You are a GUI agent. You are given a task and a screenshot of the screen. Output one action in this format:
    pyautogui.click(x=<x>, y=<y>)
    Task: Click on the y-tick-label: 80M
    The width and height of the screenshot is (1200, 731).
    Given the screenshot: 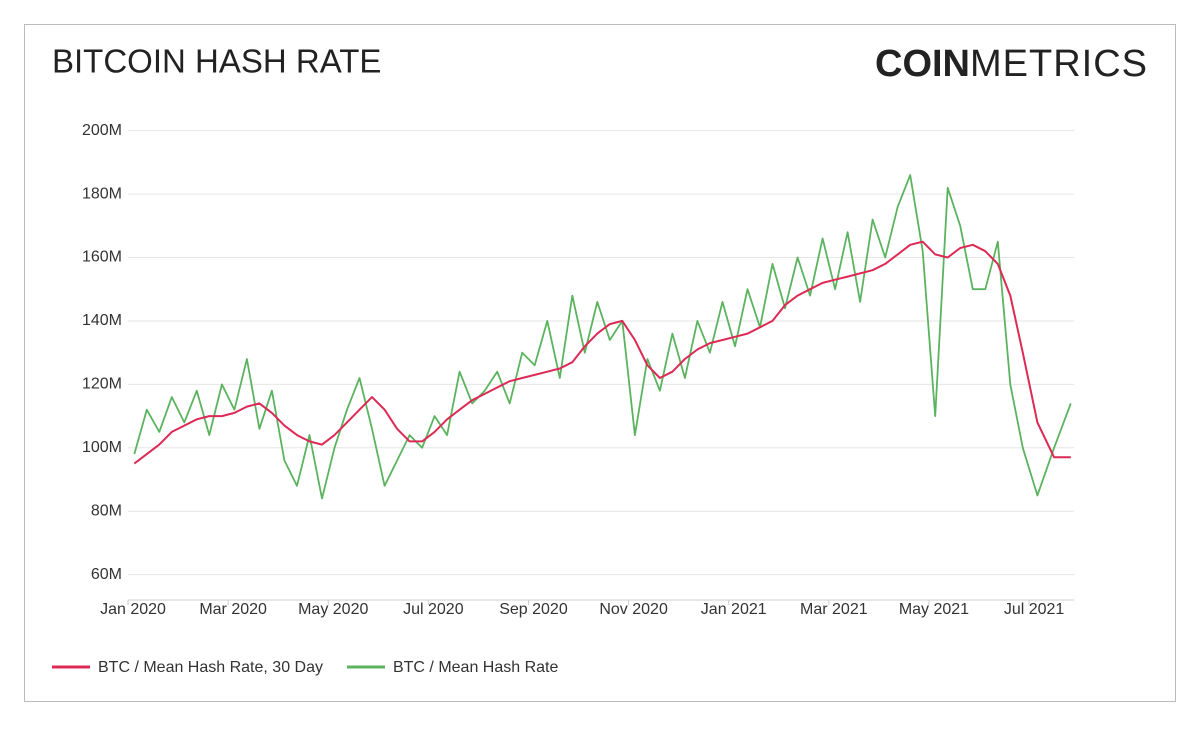 What is the action you would take?
    pyautogui.click(x=106, y=510)
    